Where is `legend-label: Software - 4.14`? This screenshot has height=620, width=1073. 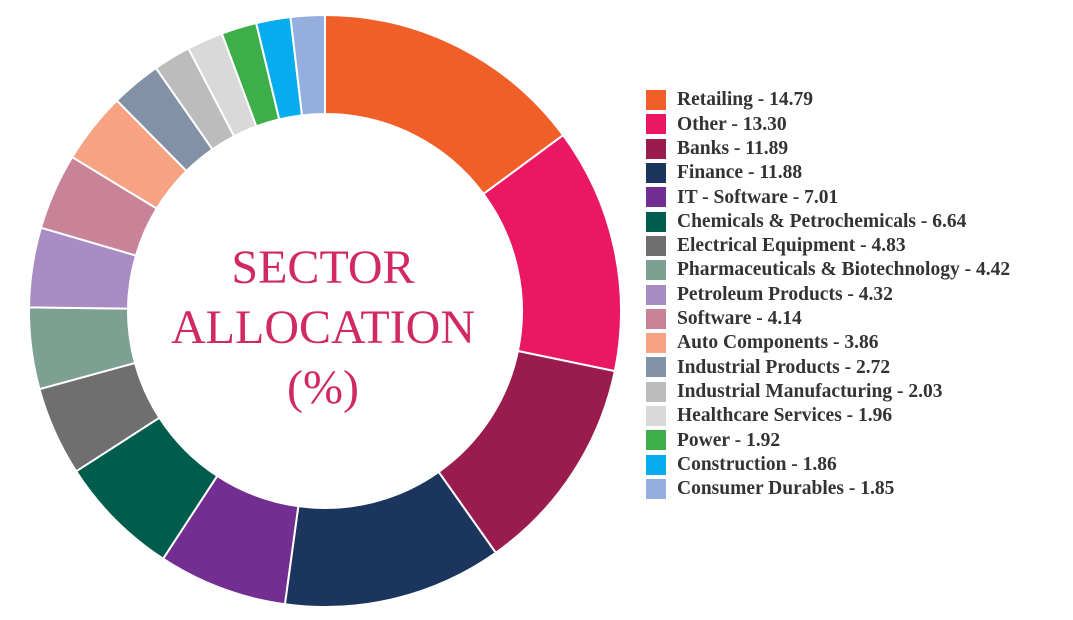
legend-label: Software - 4.14 is located at coordinates (739, 319).